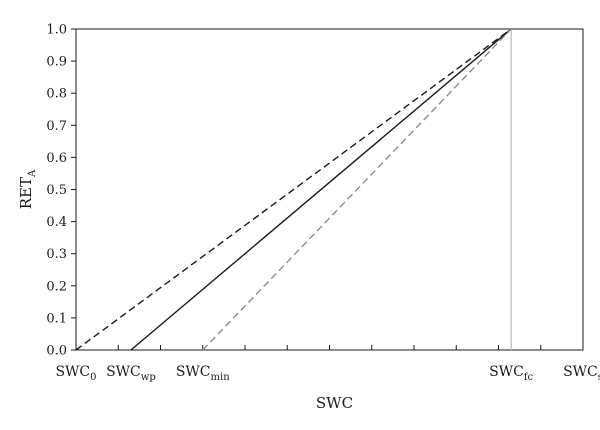 The image size is (600, 430). What do you see at coordinates (334, 403) in the screenshot?
I see `x-axis-title: SWC` at bounding box center [334, 403].